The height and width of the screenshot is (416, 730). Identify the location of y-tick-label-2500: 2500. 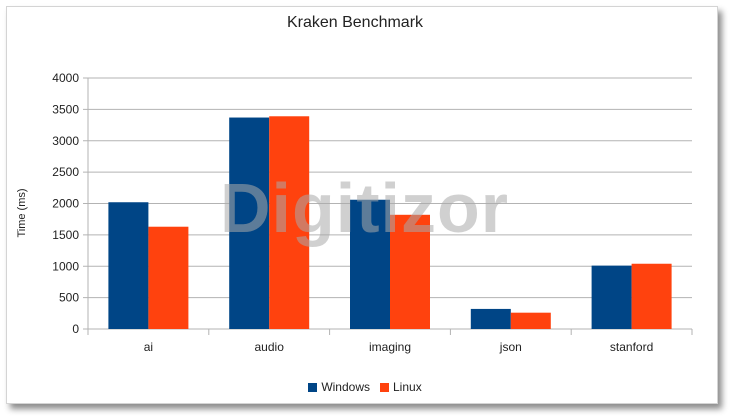
(65, 172).